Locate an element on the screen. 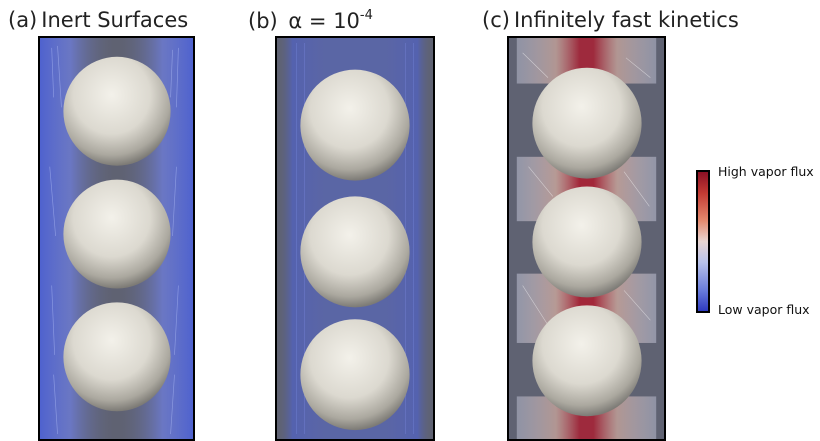 Image resolution: width=820 pixels, height=441 pixels. panel-b-title-prefix: α = 10 is located at coordinates (324, 21).